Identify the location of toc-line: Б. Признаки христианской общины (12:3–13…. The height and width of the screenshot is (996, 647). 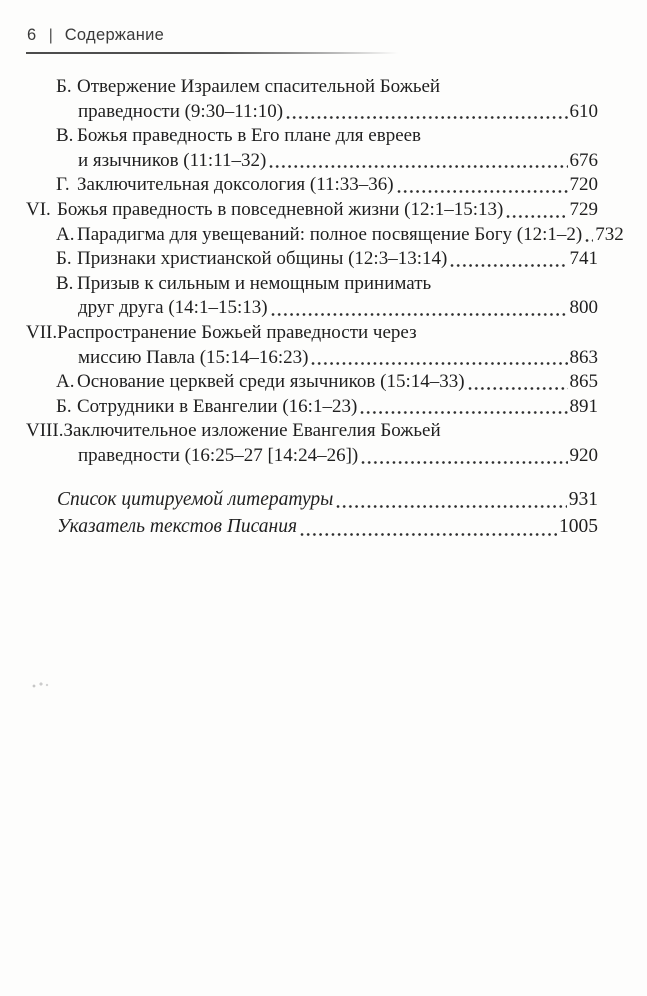
(312, 259).